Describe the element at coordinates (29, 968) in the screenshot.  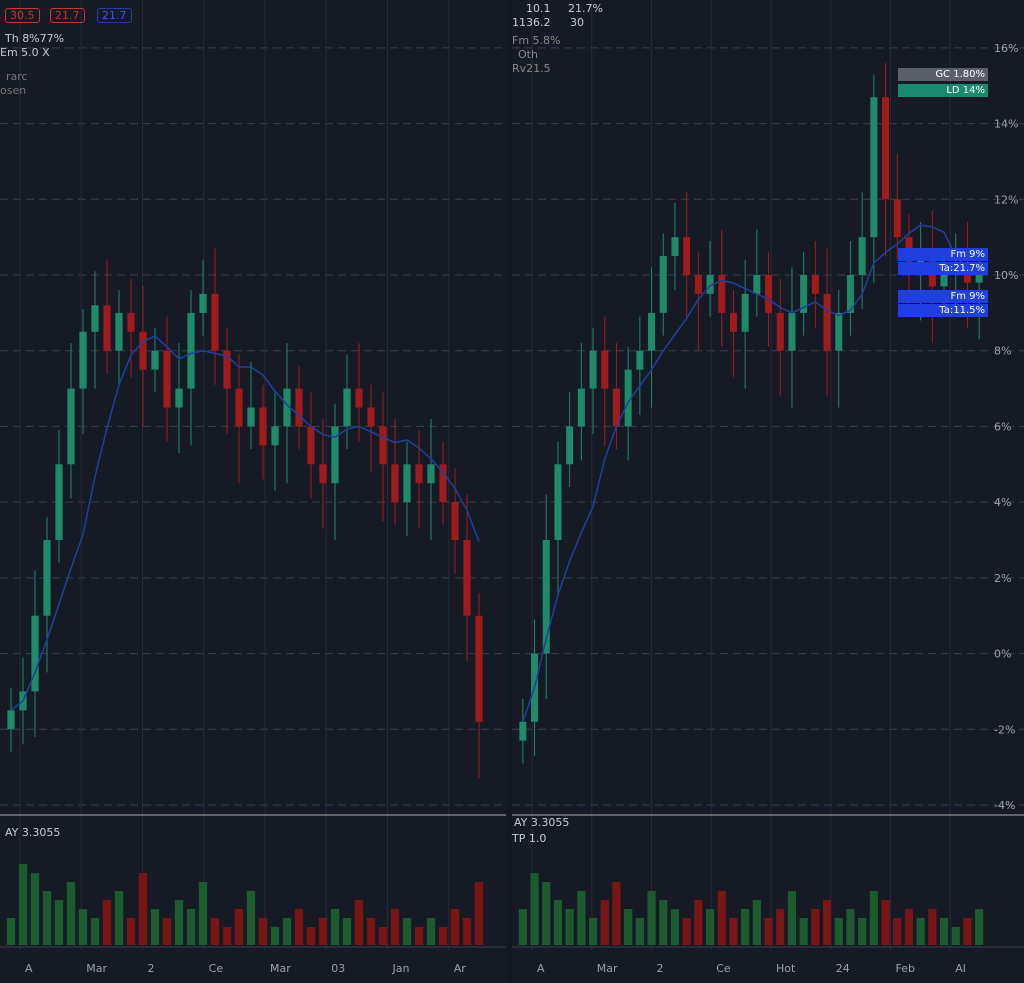
I see `x-tick-label: A` at that location.